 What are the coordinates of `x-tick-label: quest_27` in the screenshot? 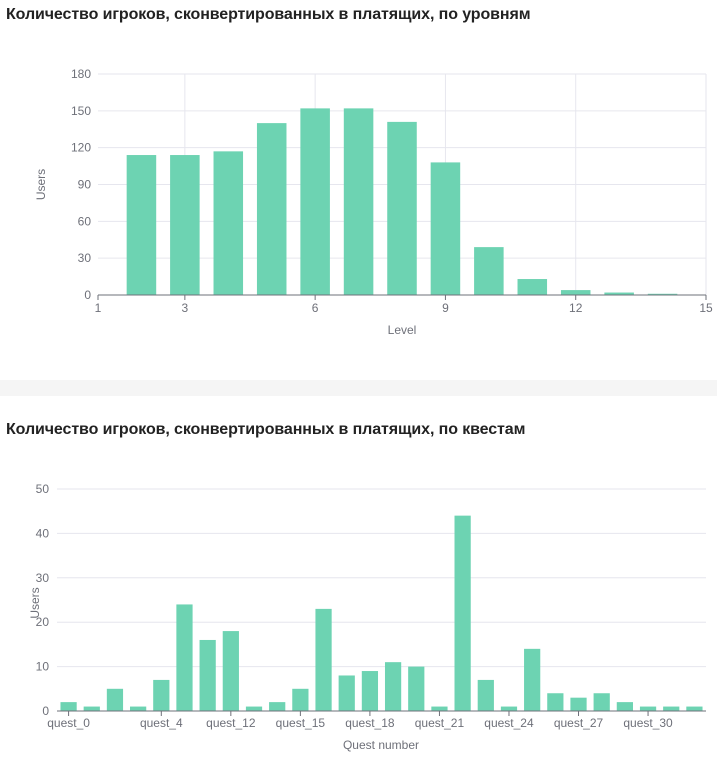 It's located at (579, 723).